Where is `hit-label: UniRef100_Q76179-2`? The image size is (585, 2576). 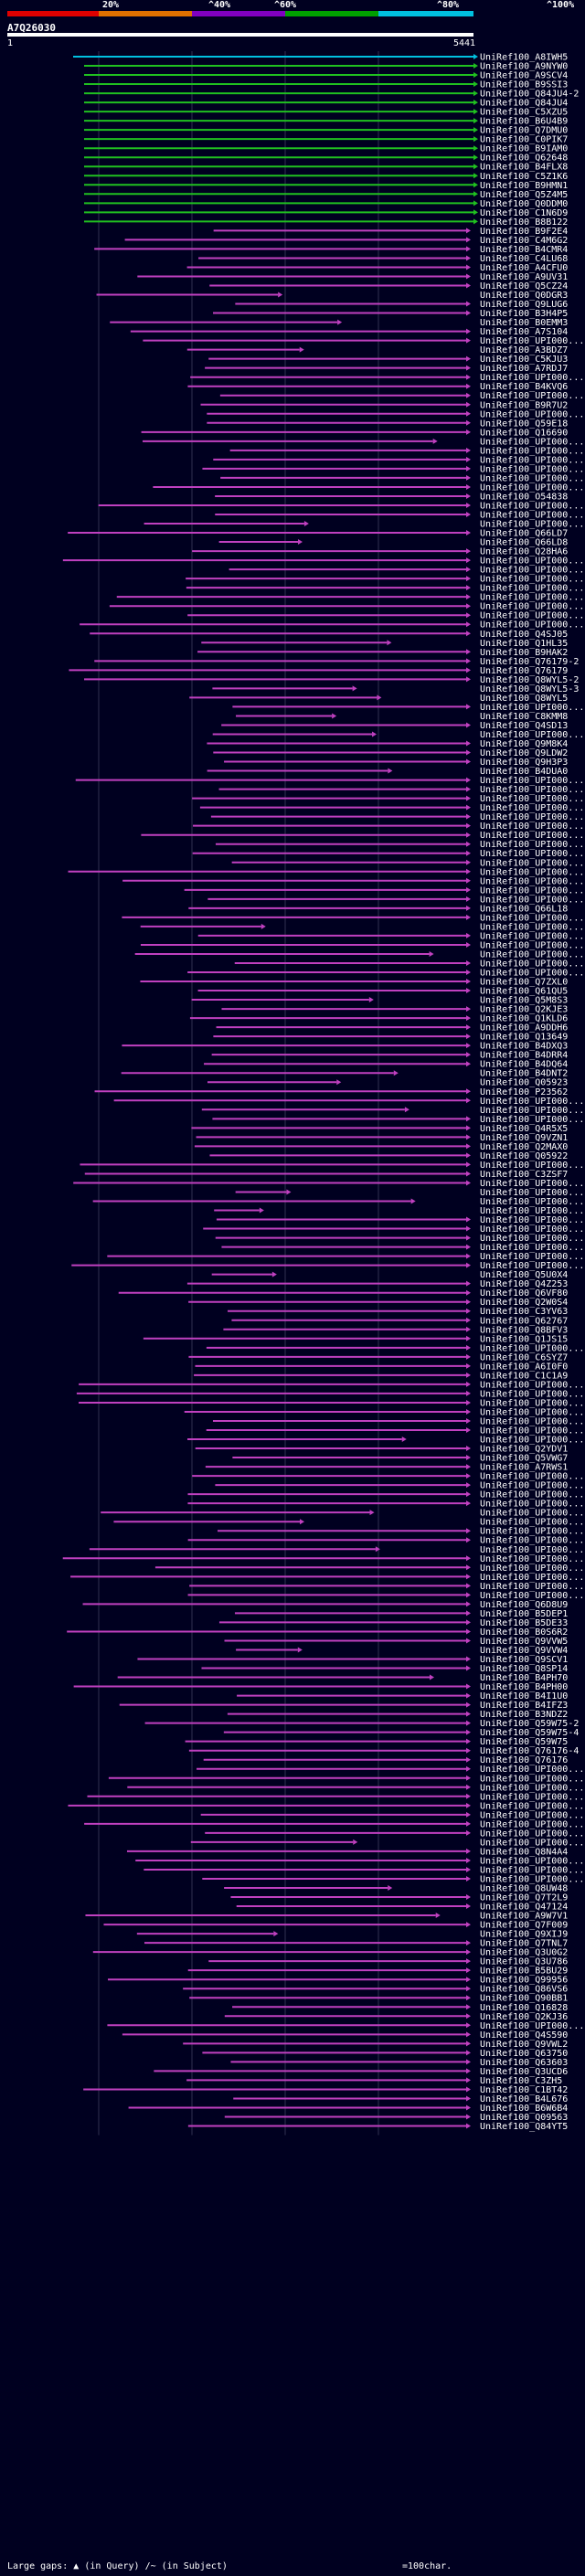 hit-label: UniRef100_Q76179-2 is located at coordinates (530, 662).